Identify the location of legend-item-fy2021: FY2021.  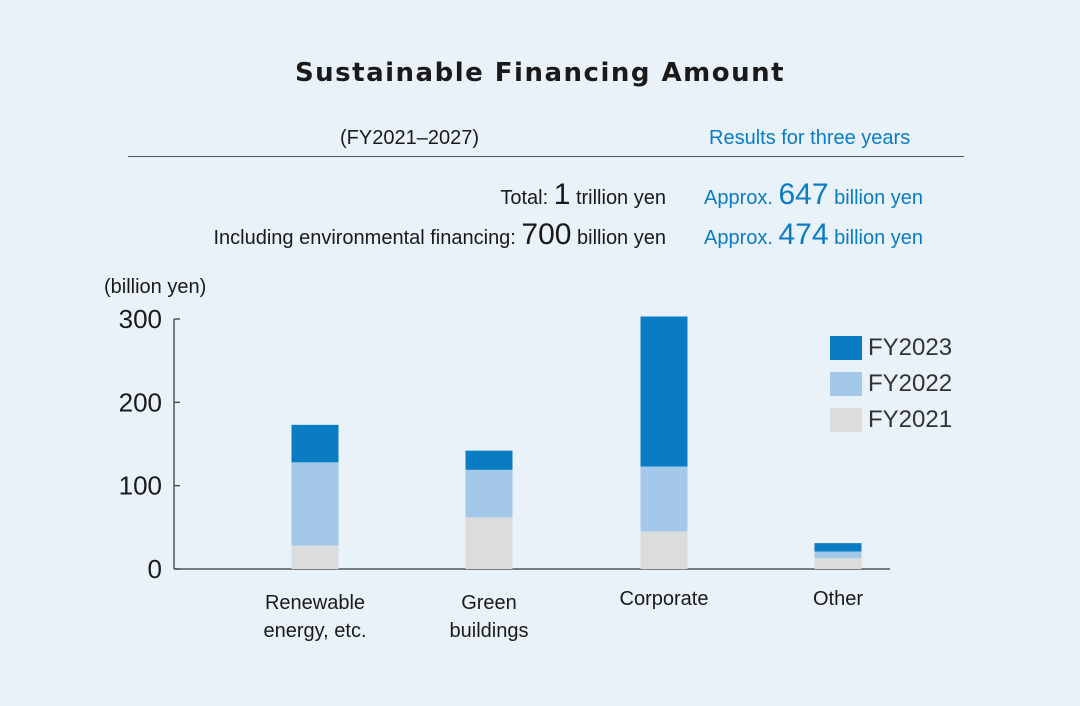
(891, 420).